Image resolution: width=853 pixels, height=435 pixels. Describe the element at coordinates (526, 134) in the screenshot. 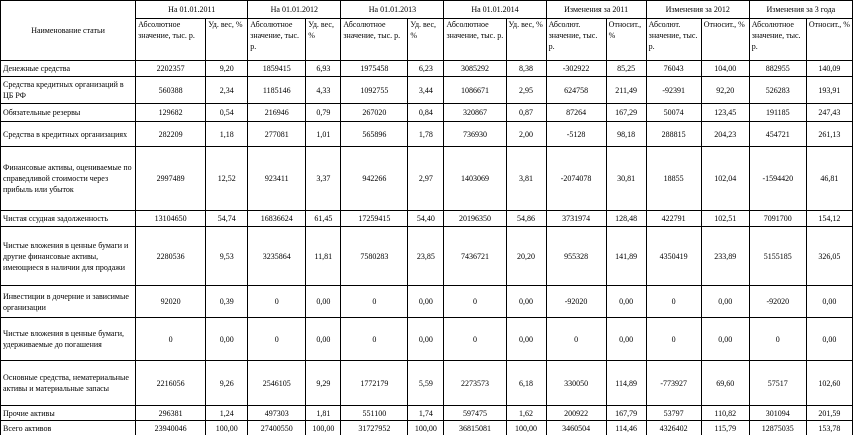

I see `cell-value: 2,00` at that location.